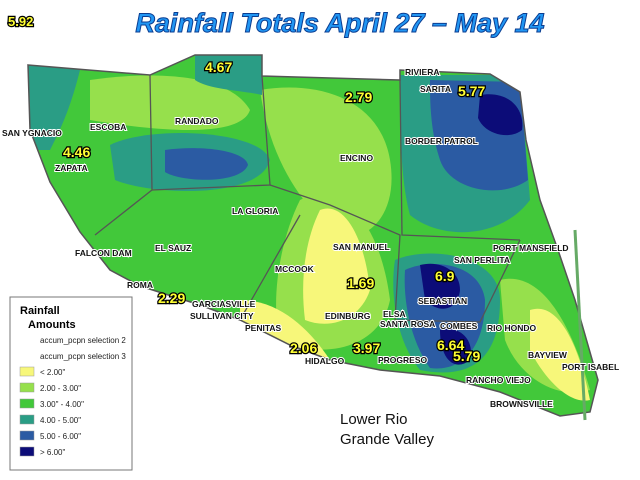 Image resolution: width=640 pixels, height=480 pixels. Describe the element at coordinates (108, 127) in the screenshot. I see `place-label: ESCOBA` at that location.